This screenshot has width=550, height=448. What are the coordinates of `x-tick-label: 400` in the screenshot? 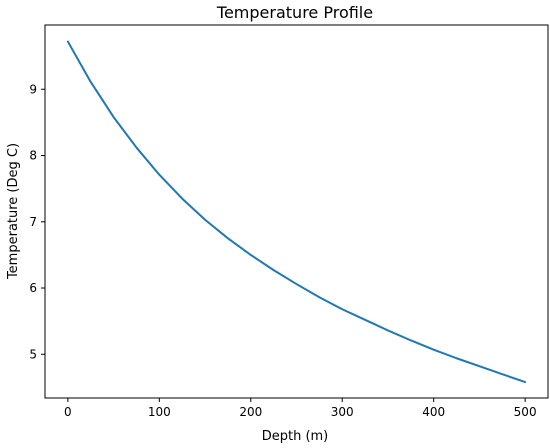 It's located at (433, 412).